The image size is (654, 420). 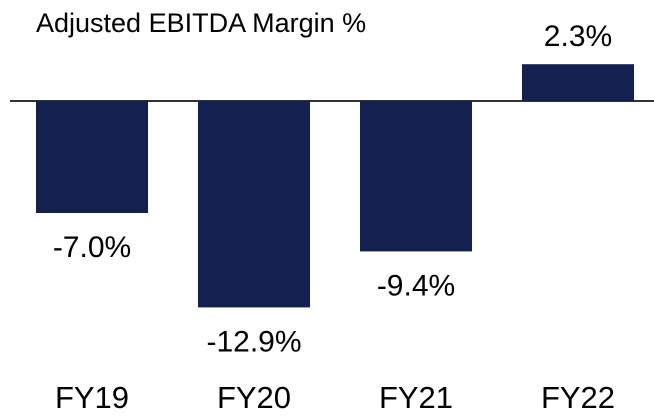 What do you see at coordinates (92, 397) in the screenshot?
I see `x-tick-label: FY19` at bounding box center [92, 397].